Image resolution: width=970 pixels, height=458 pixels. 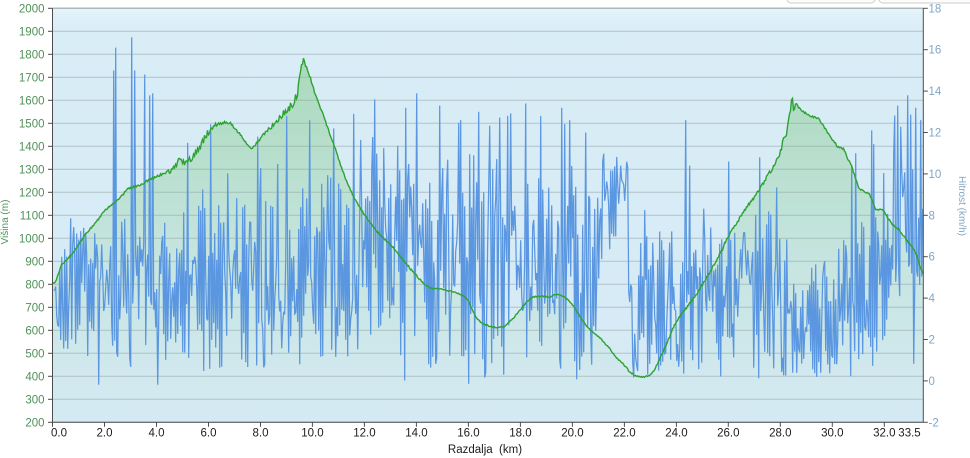 I want to click on svg-text: 4, so click(x=932, y=299).